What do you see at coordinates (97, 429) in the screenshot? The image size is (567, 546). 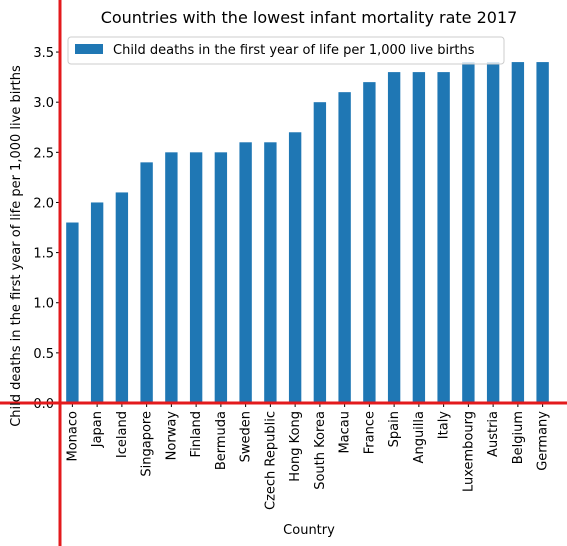 I see `x-tick-label: Japan` at bounding box center [97, 429].